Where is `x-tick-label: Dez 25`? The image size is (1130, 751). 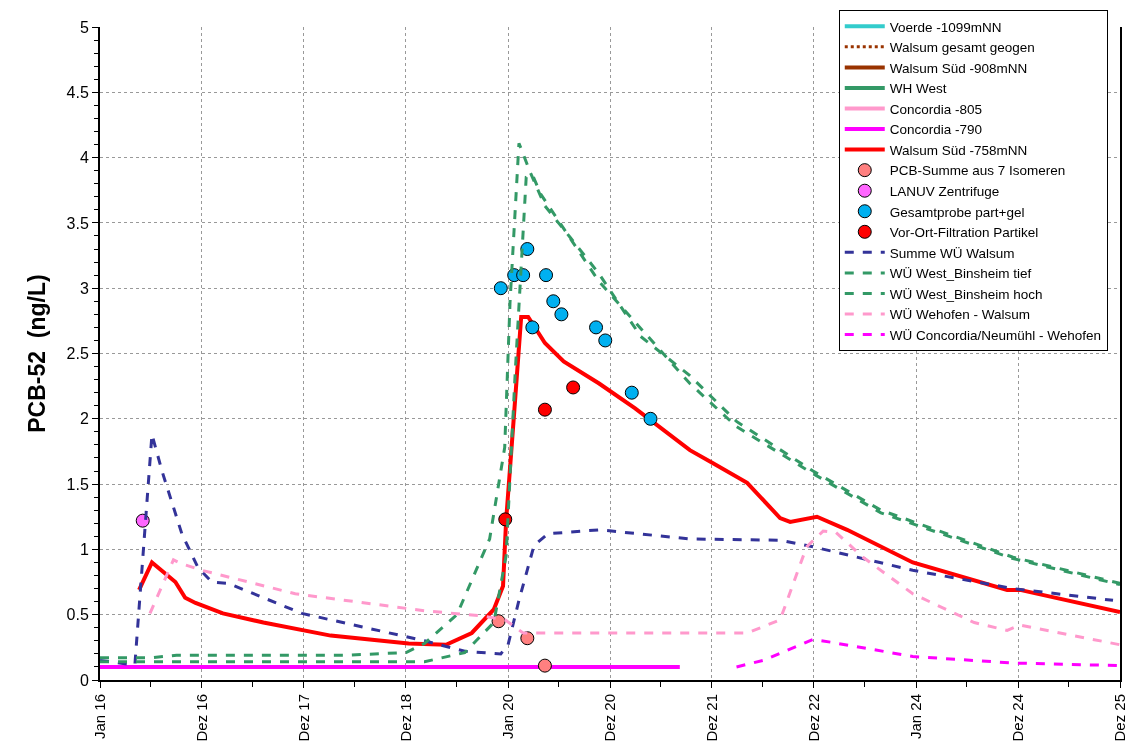 x-tick-label: Dez 25 is located at coordinates (1119, 718).